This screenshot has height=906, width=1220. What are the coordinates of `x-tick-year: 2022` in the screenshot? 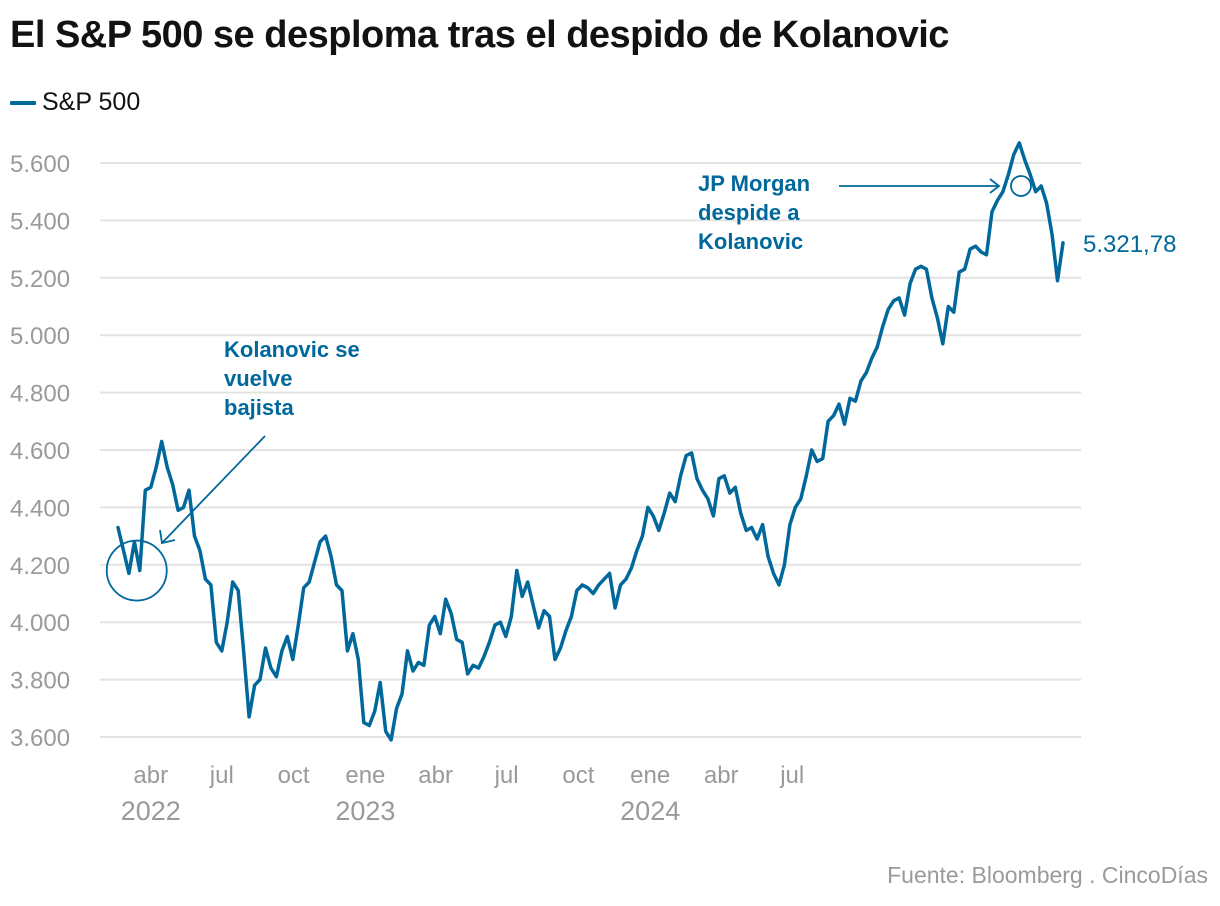 It's located at (151, 811).